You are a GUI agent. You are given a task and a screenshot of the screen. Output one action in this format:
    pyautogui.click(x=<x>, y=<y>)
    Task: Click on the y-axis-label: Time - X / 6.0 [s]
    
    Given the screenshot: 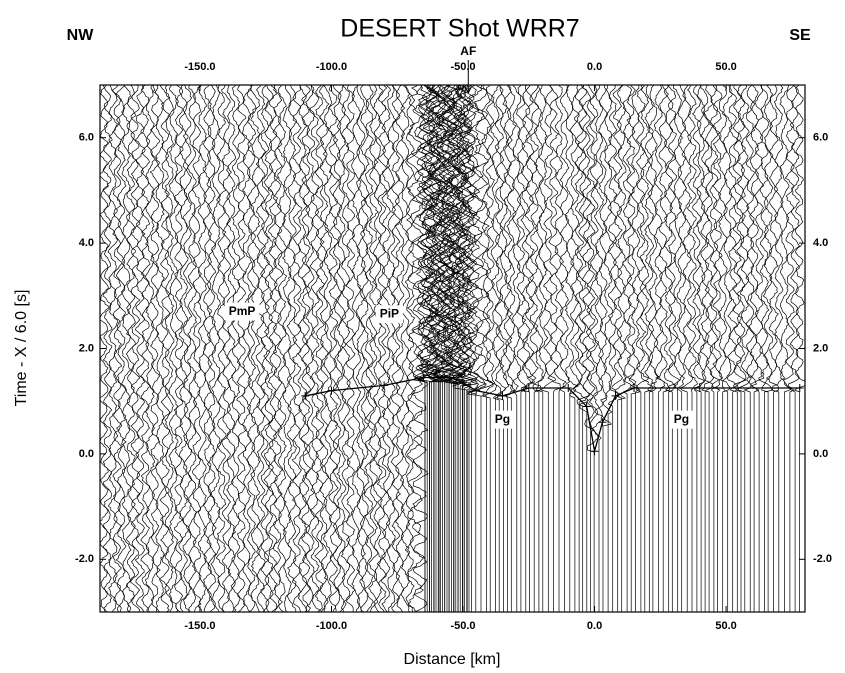 What is the action you would take?
    pyautogui.click(x=21, y=348)
    